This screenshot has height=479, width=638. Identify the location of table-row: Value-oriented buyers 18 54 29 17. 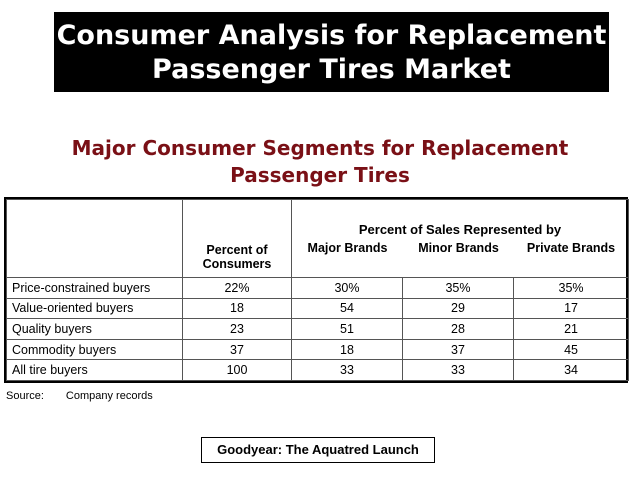
(318, 308).